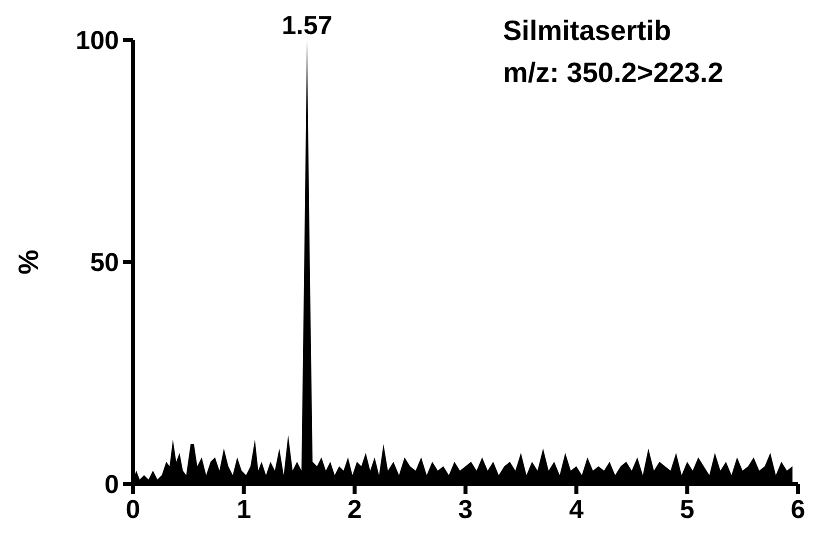 This screenshot has width=817, height=544. I want to click on annotation: 1.57, so click(307, 25).